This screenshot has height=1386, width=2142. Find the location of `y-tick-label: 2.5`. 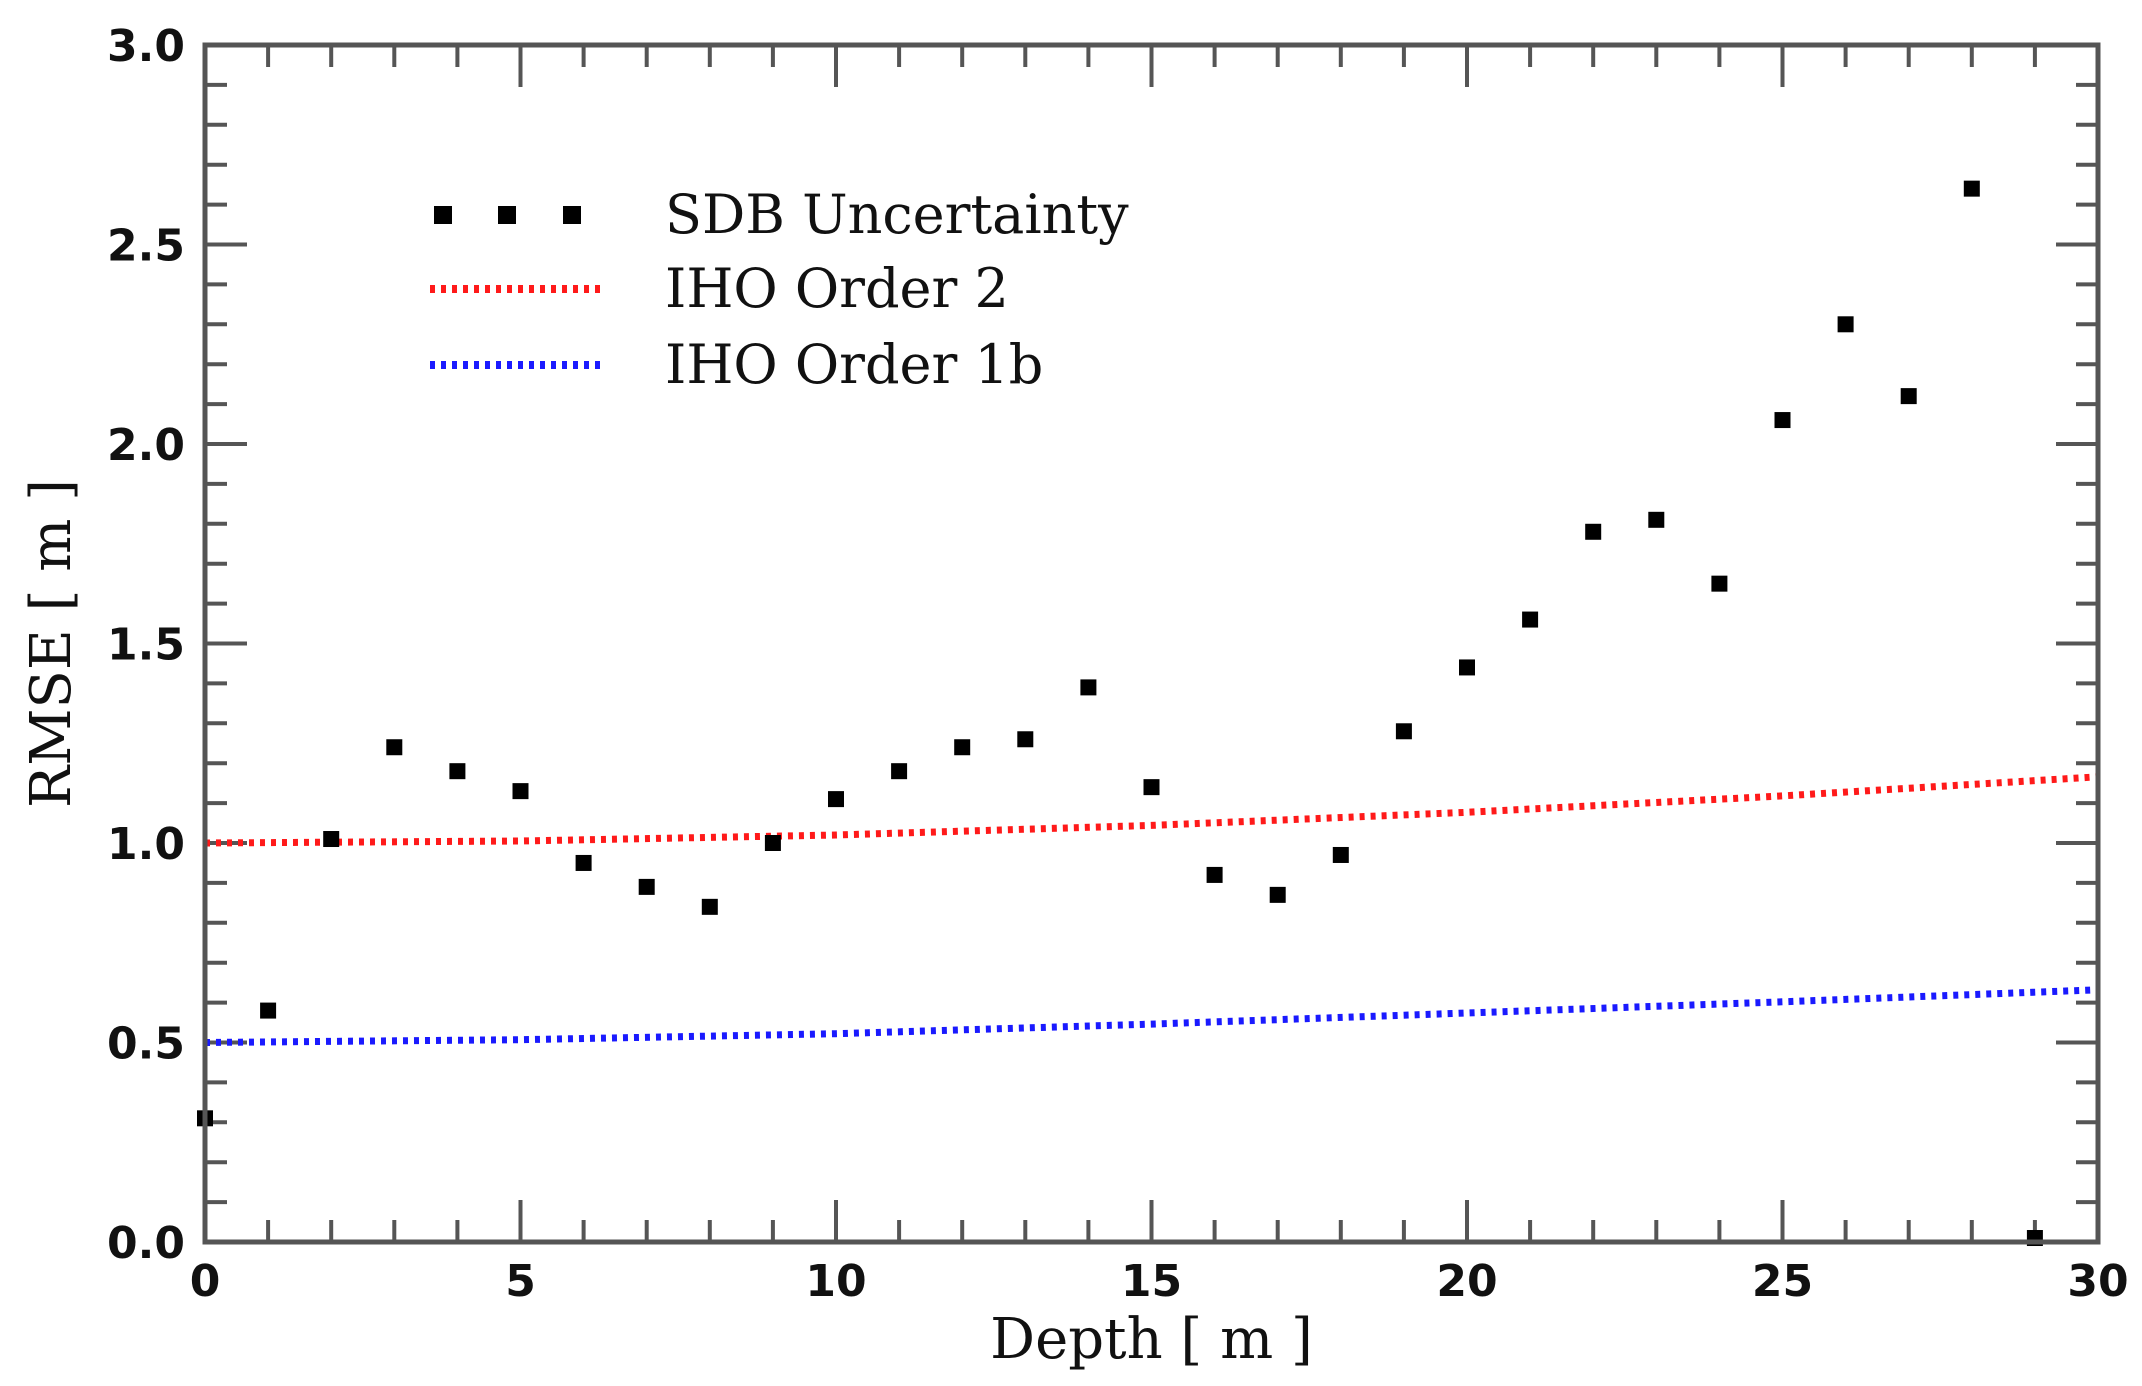

y-tick-label: 2.5 is located at coordinates (146, 246).